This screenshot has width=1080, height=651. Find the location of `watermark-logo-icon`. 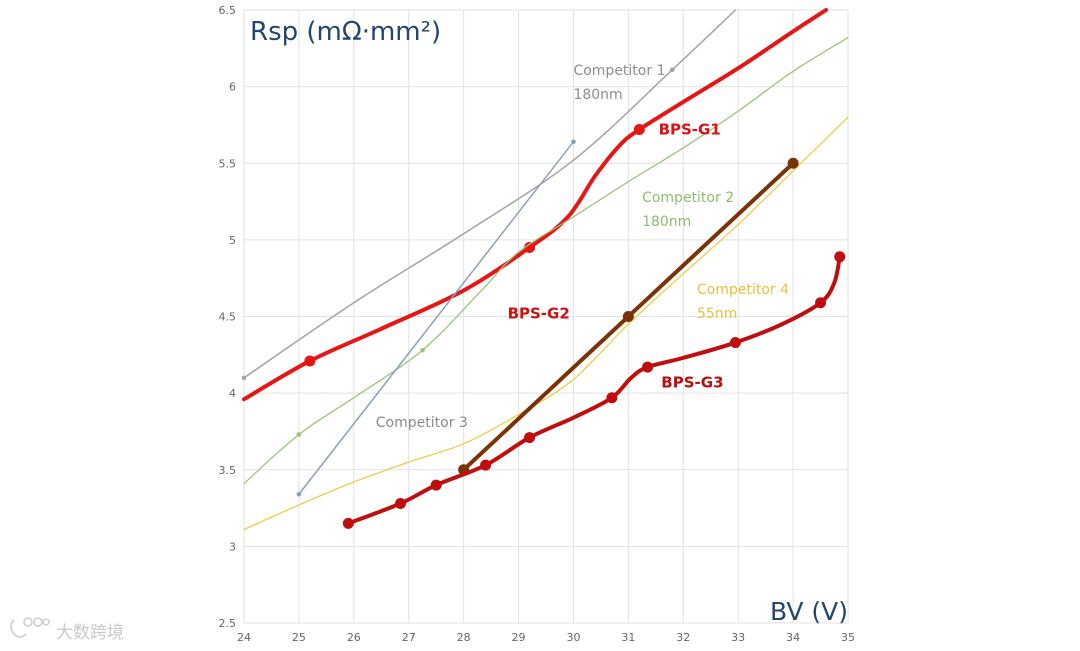

watermark-logo-icon is located at coordinates (30, 627).